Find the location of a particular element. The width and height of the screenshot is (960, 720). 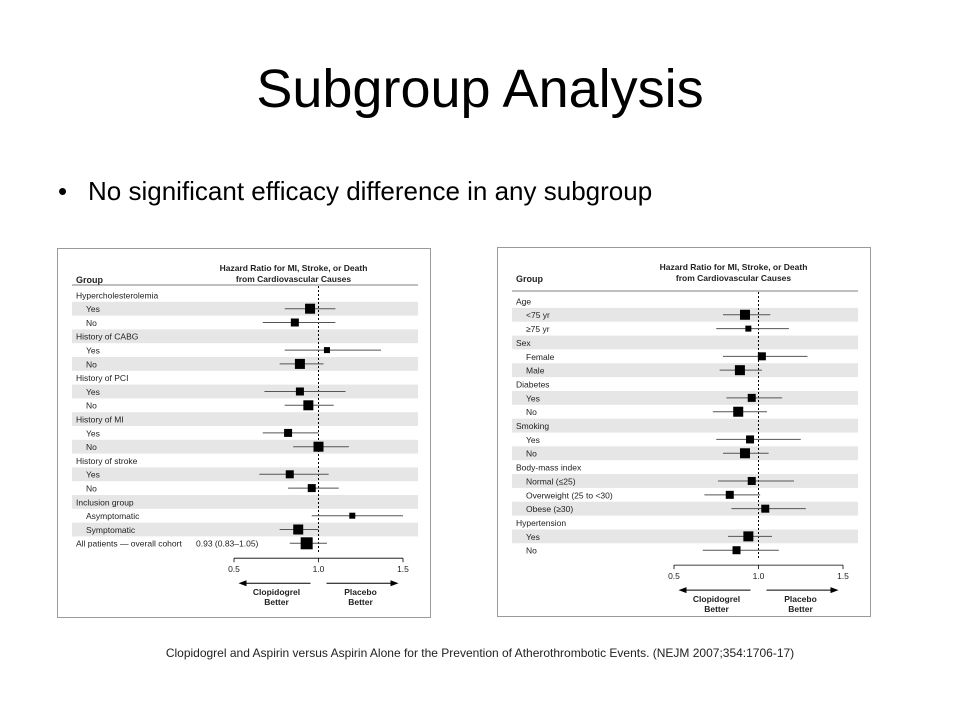

row-heading-label: Diabetes is located at coordinates (533, 384).